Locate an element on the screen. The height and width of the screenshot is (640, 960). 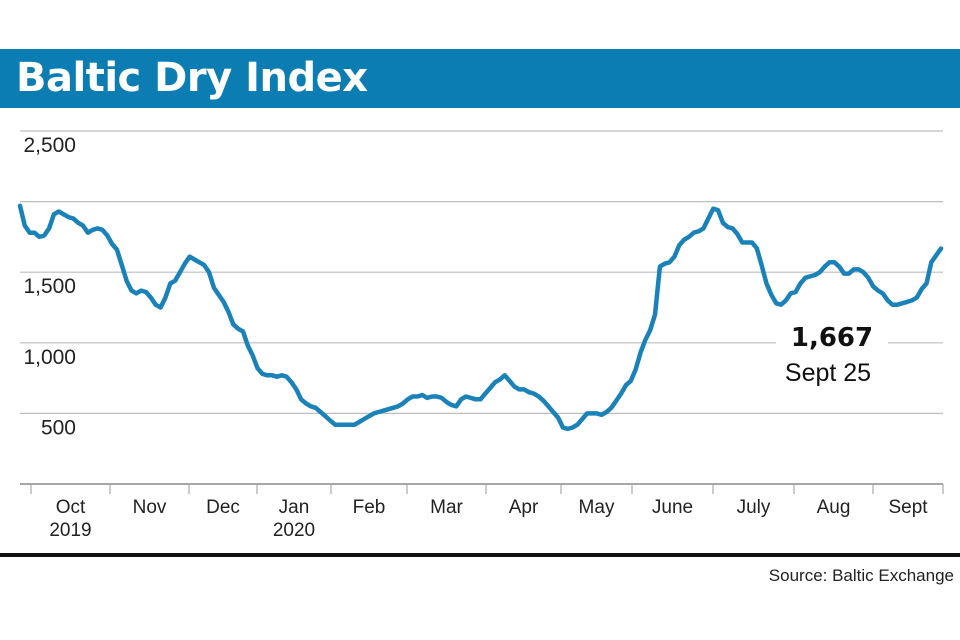
source-note: Source: Baltic Exchange is located at coordinates (861, 575).